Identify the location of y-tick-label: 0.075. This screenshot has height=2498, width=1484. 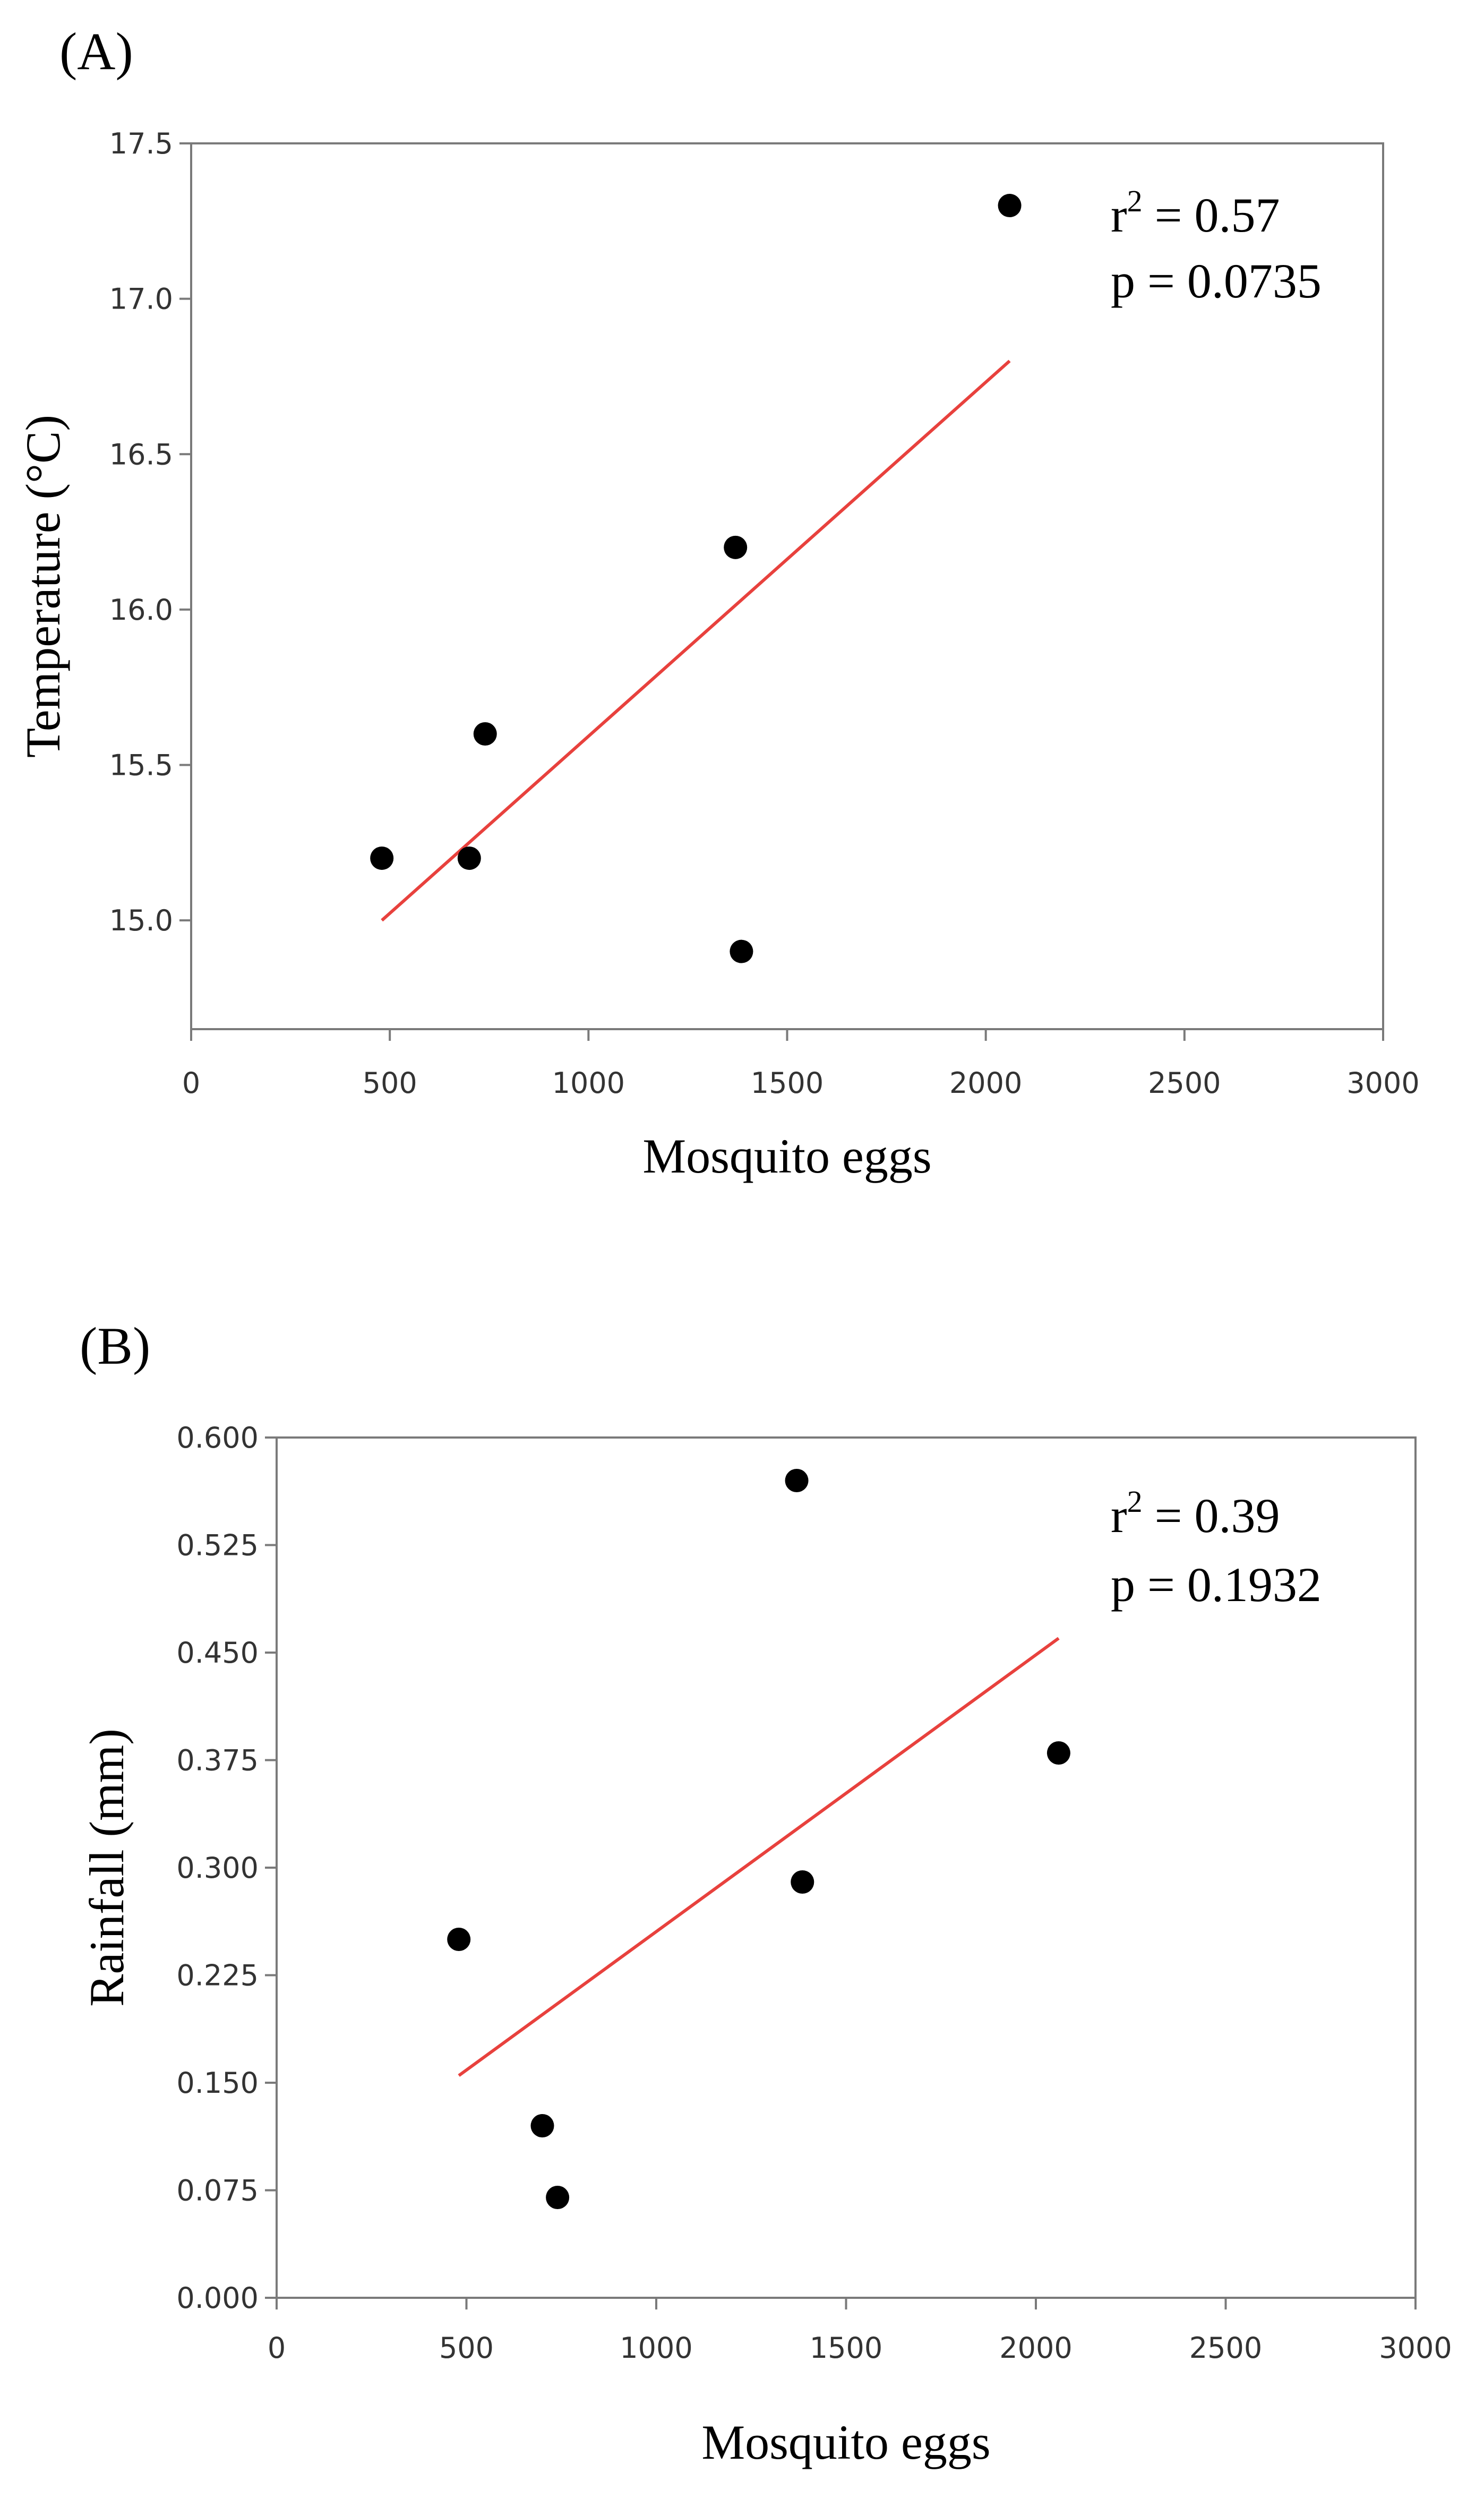
(217, 2191).